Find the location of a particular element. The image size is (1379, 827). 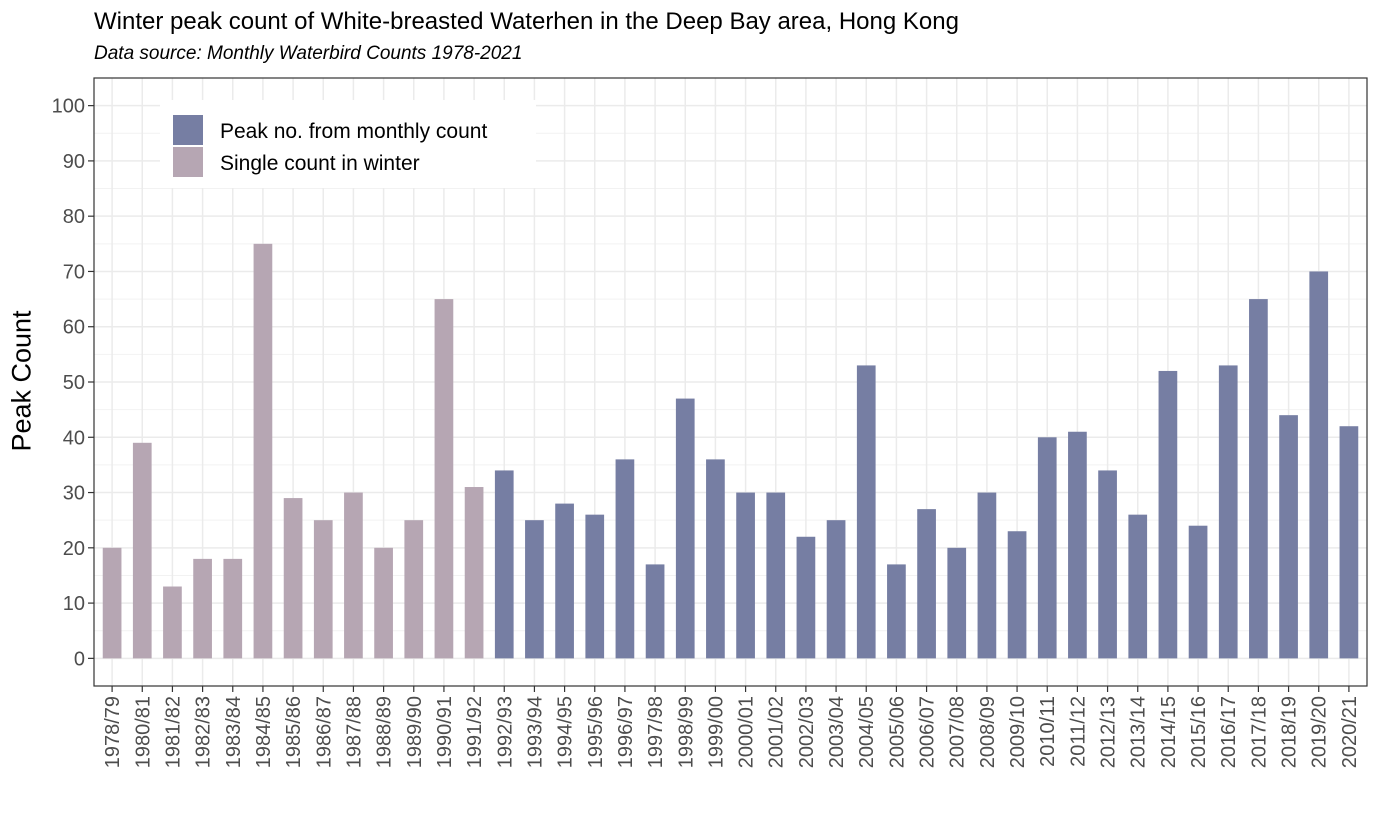

x-tick-label: 1987/88 is located at coordinates (354, 732).